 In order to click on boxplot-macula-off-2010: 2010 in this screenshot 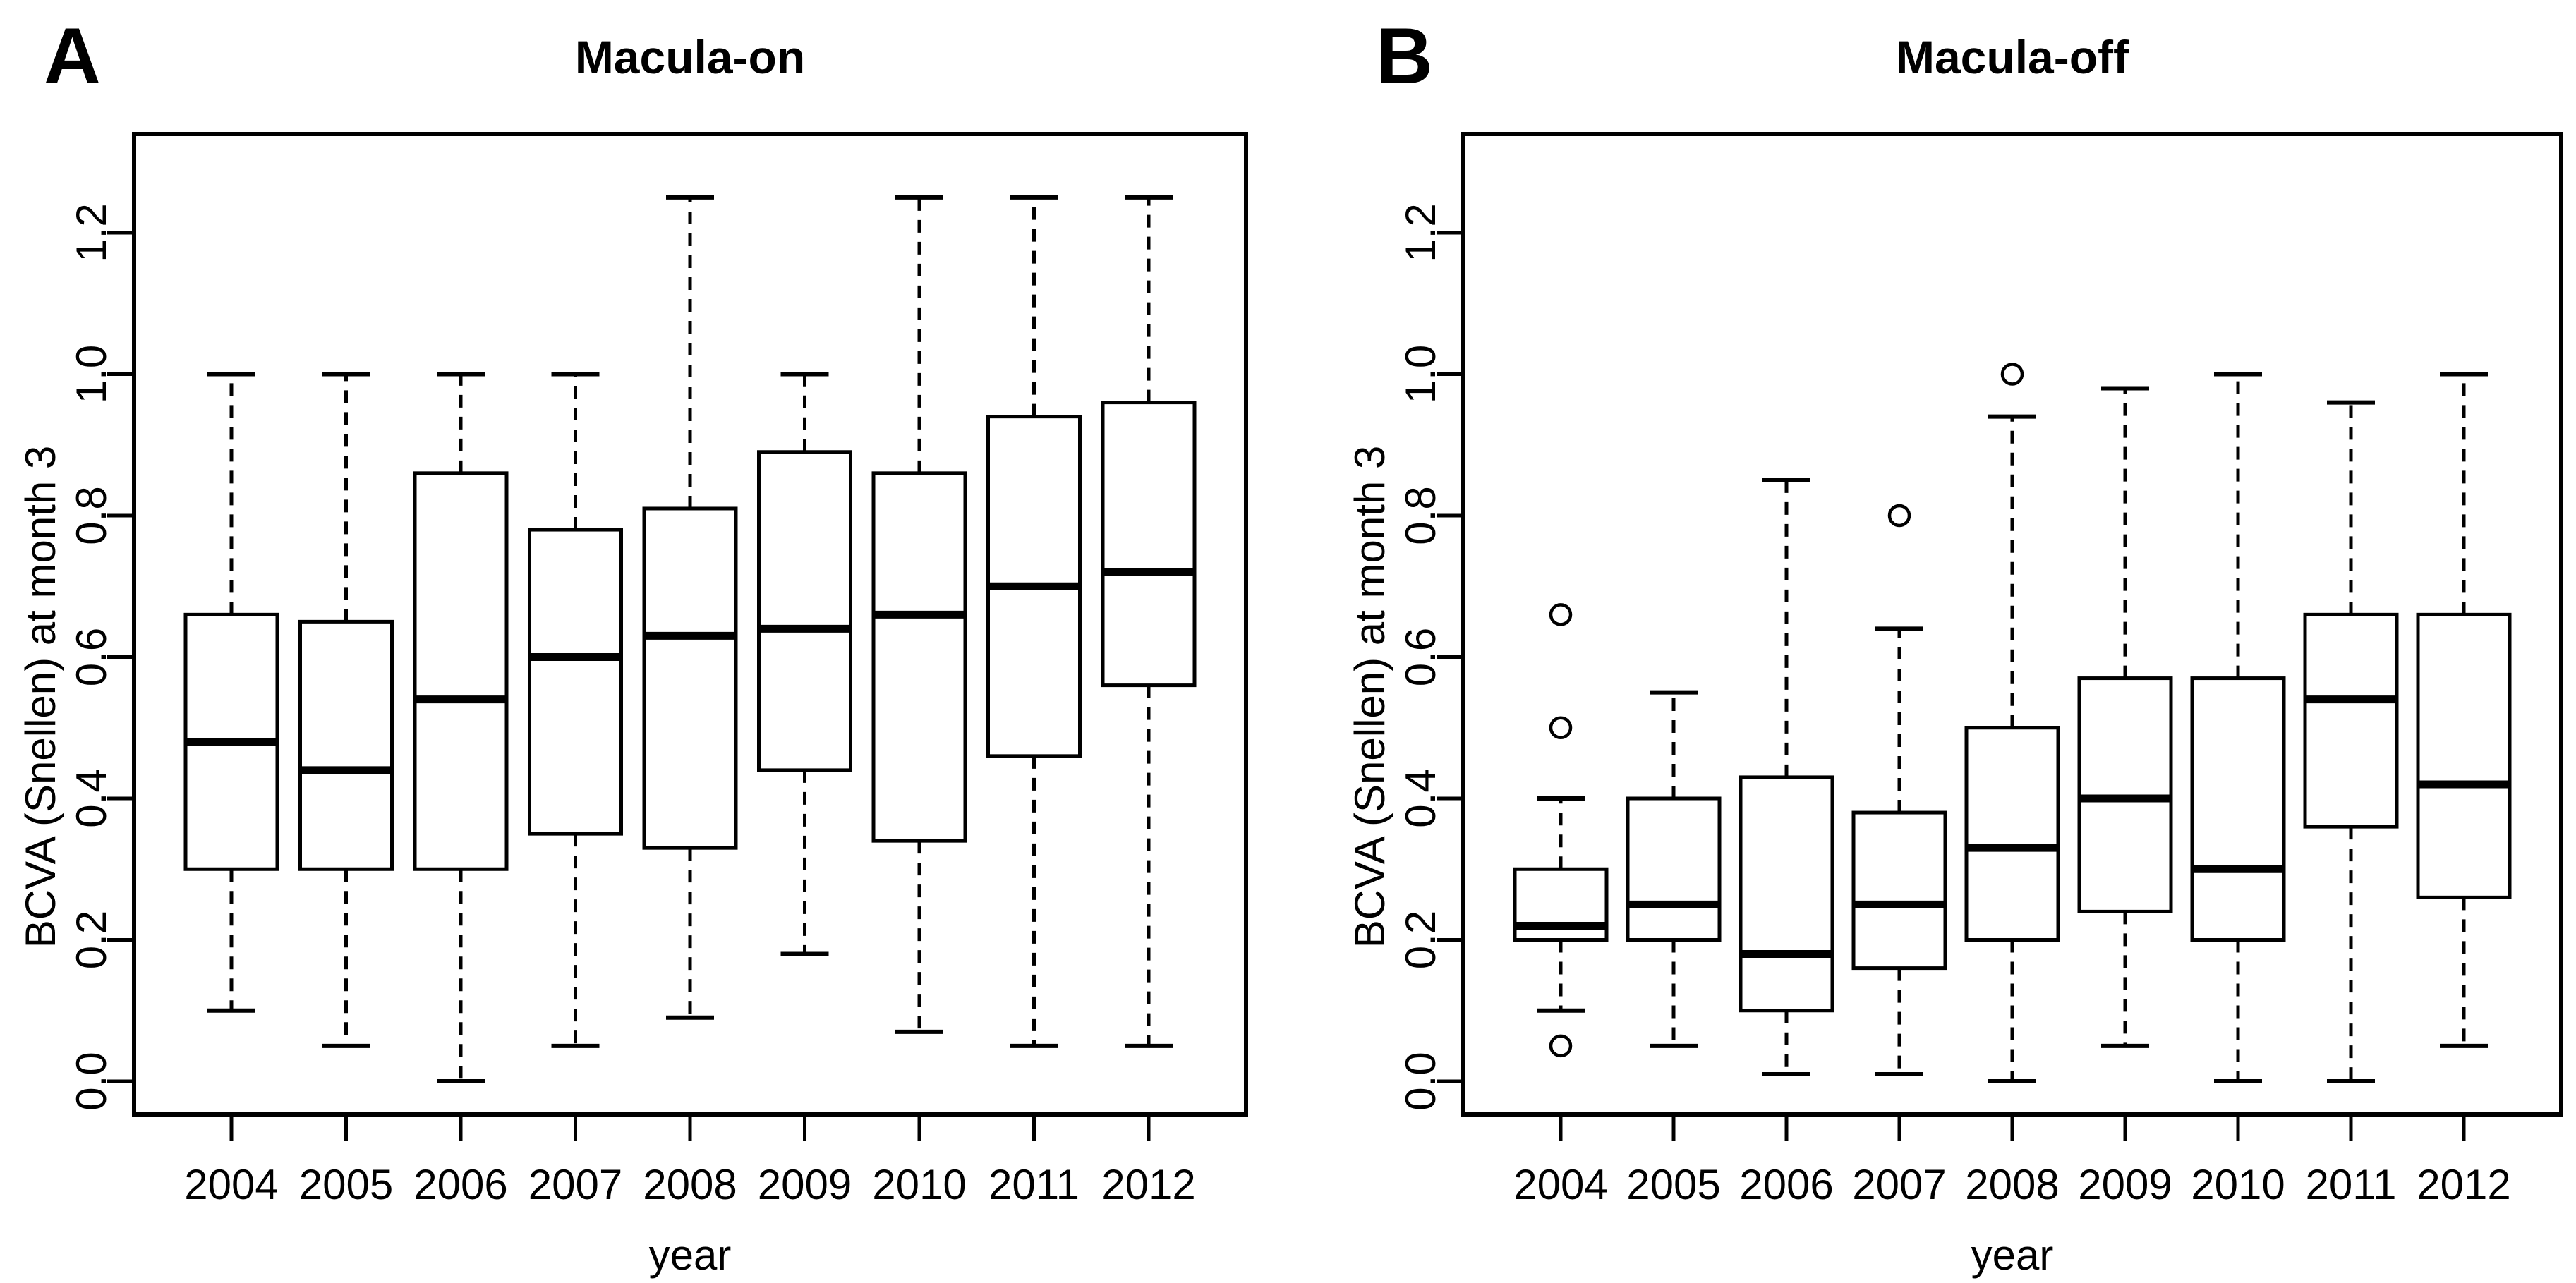, I will do `click(2238, 790)`.